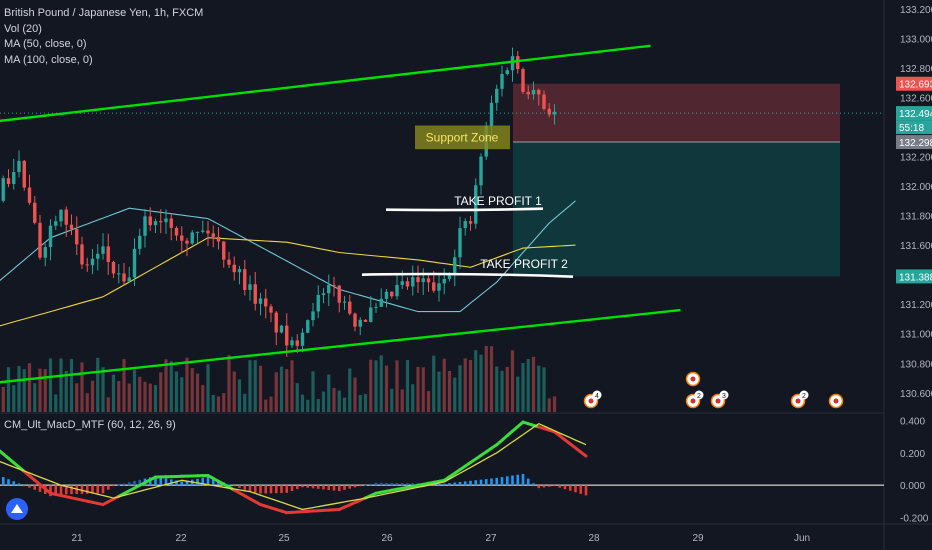  I want to click on tradingview-logo-icon, so click(17, 509).